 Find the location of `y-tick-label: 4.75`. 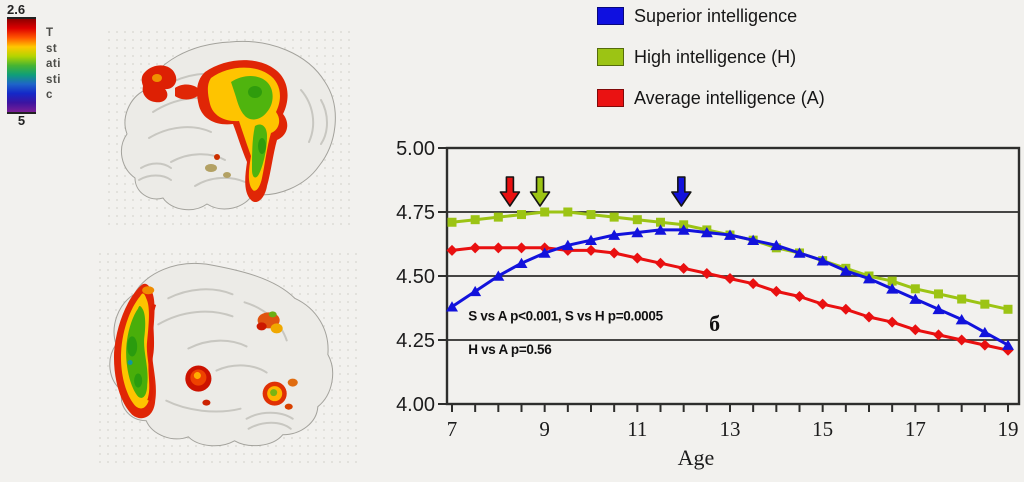

y-tick-label: 4.75 is located at coordinates (415, 213).